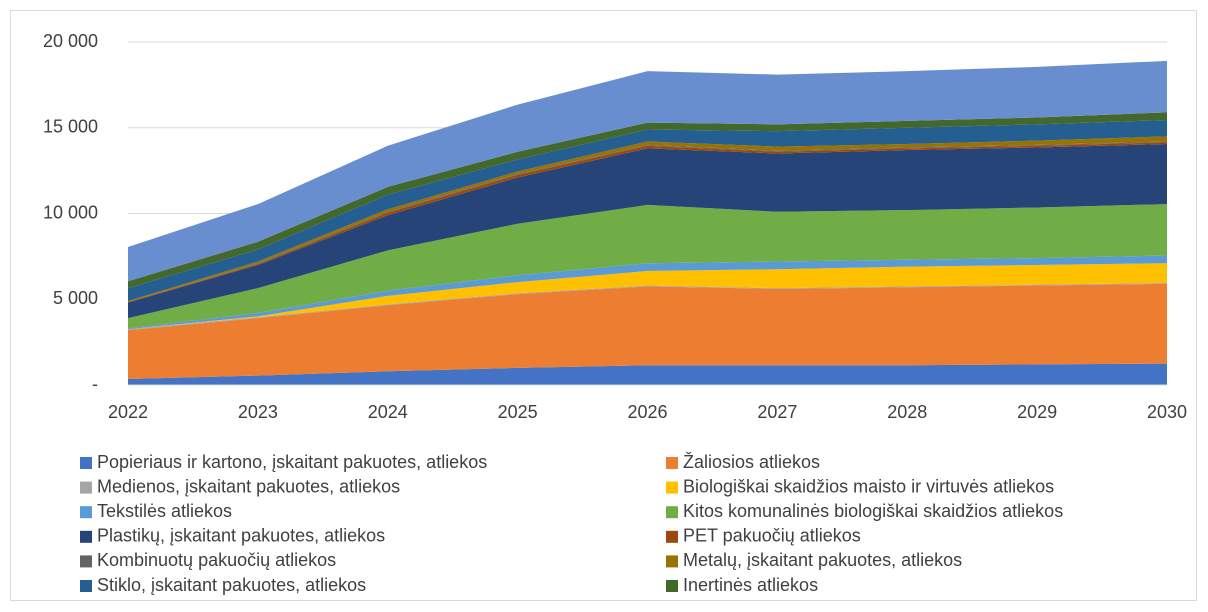 The width and height of the screenshot is (1208, 612). What do you see at coordinates (518, 412) in the screenshot?
I see `x-tick-label: 2025` at bounding box center [518, 412].